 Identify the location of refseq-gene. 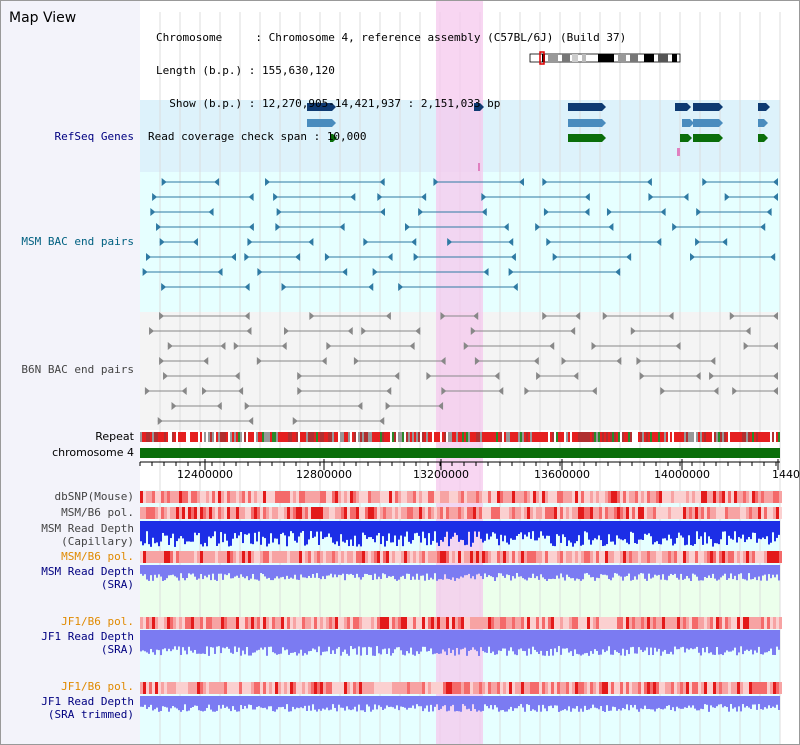
(585, 138).